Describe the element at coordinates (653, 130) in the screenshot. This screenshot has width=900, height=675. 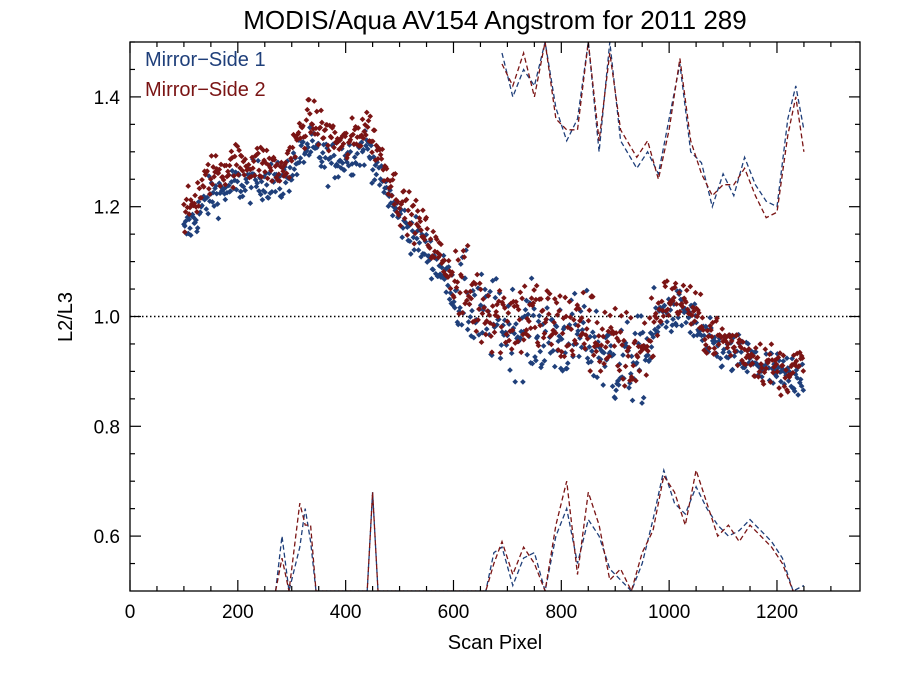
I see `series-2-upper-dashed-line` at that location.